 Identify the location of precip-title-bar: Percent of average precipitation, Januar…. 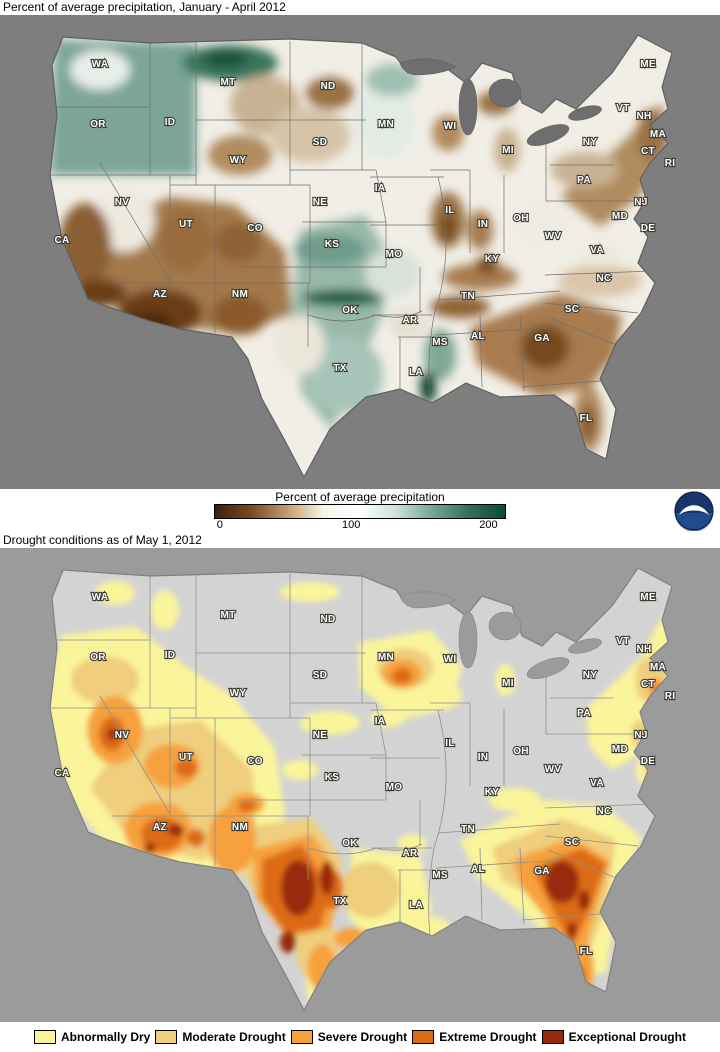
(360, 7).